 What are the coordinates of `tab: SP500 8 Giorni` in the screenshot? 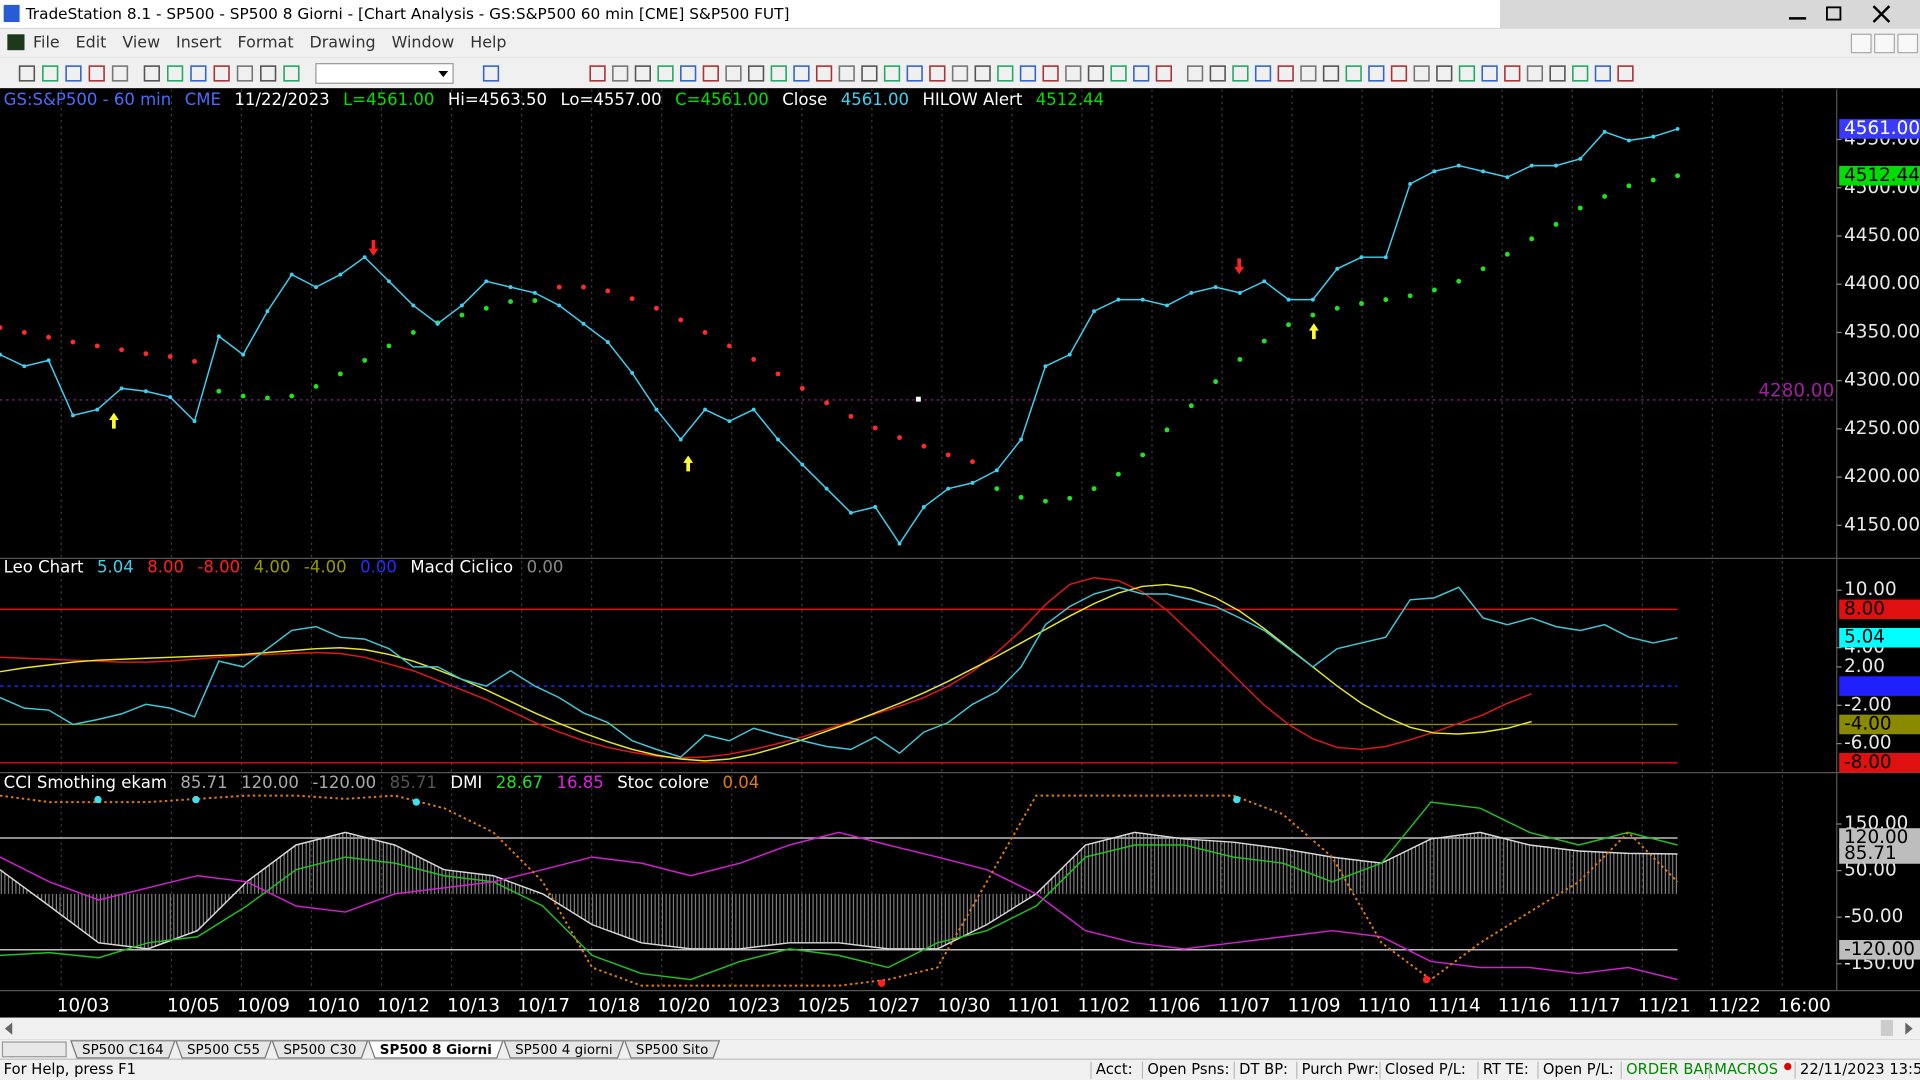 It's located at (435, 1049).